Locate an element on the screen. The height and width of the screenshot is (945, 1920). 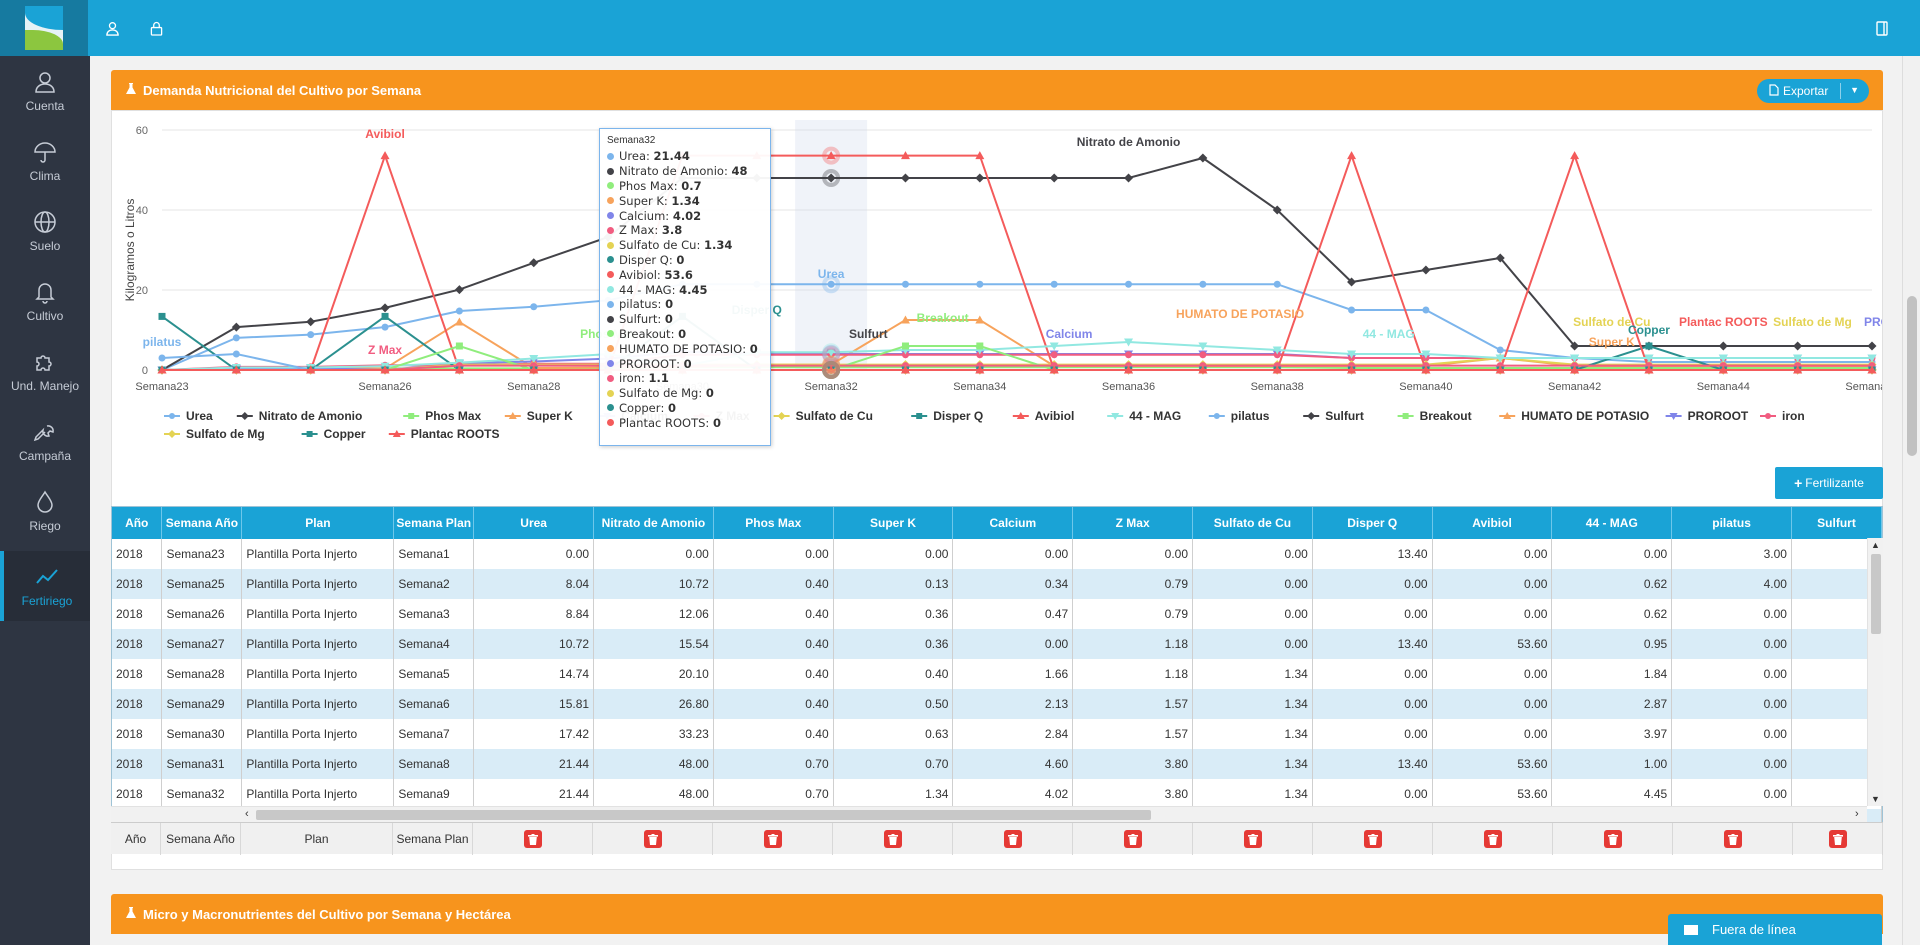
chevron-down-icon: ▼ is located at coordinates (1854, 90).